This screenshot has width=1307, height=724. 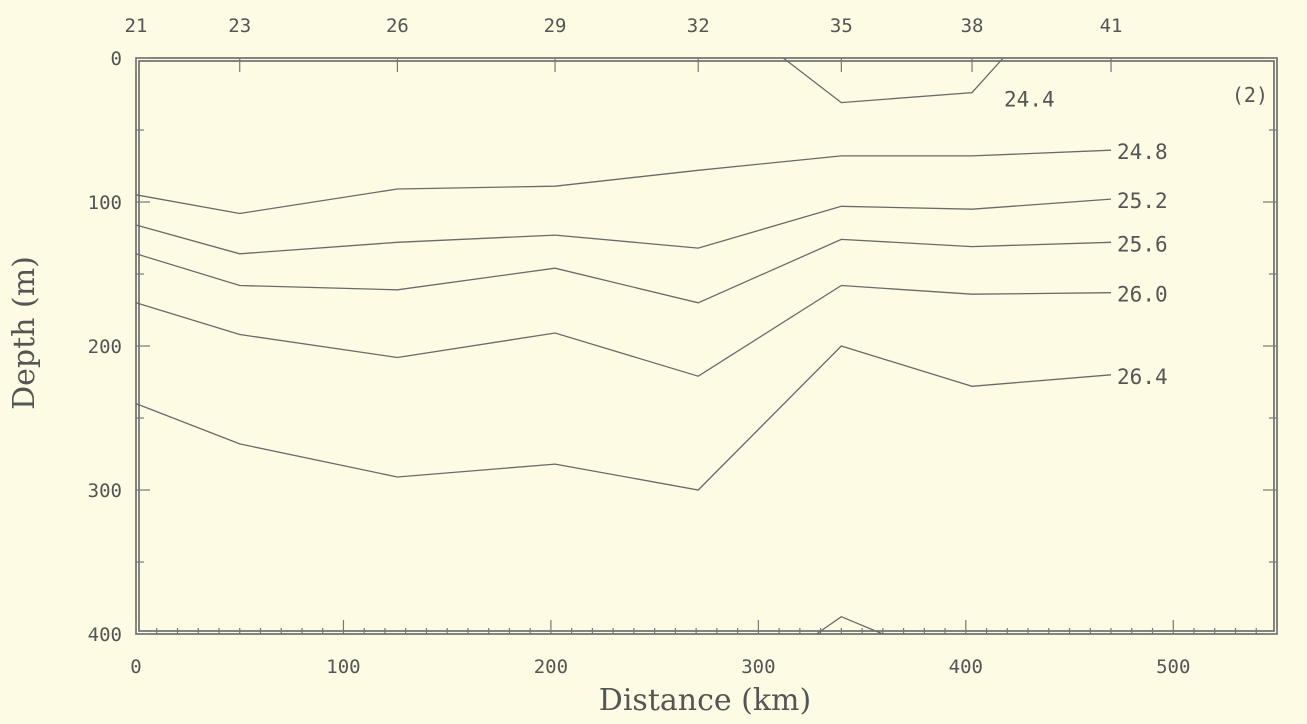 What do you see at coordinates (135, 667) in the screenshot?
I see `x-tick-label: 0` at bounding box center [135, 667].